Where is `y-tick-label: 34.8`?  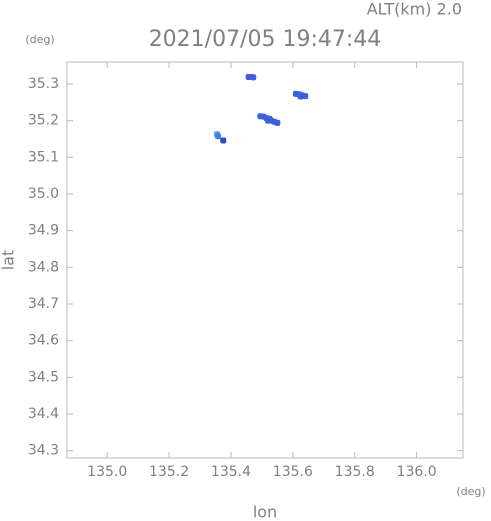
y-tick-label: 34.8 is located at coordinates (43, 267).